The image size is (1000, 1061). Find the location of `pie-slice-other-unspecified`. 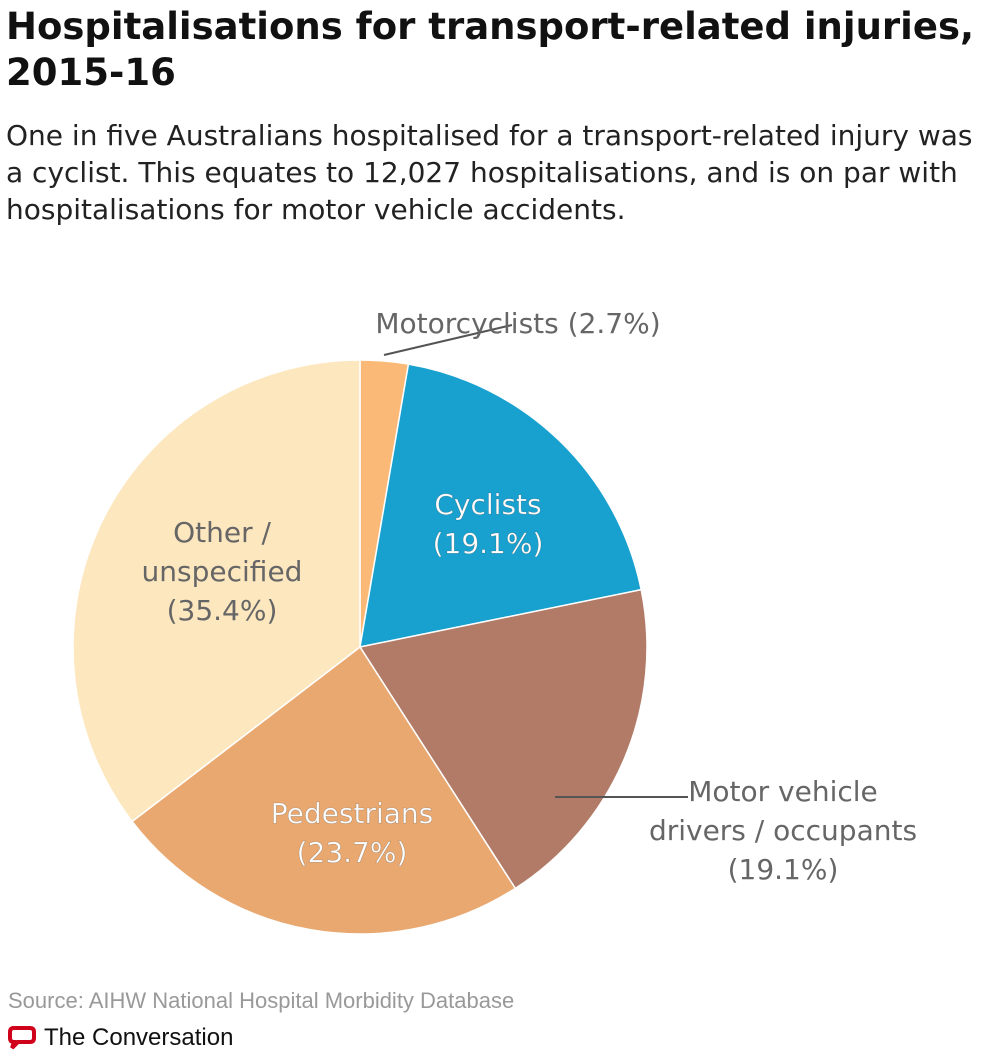

pie-slice-other-unspecified is located at coordinates (216, 591).